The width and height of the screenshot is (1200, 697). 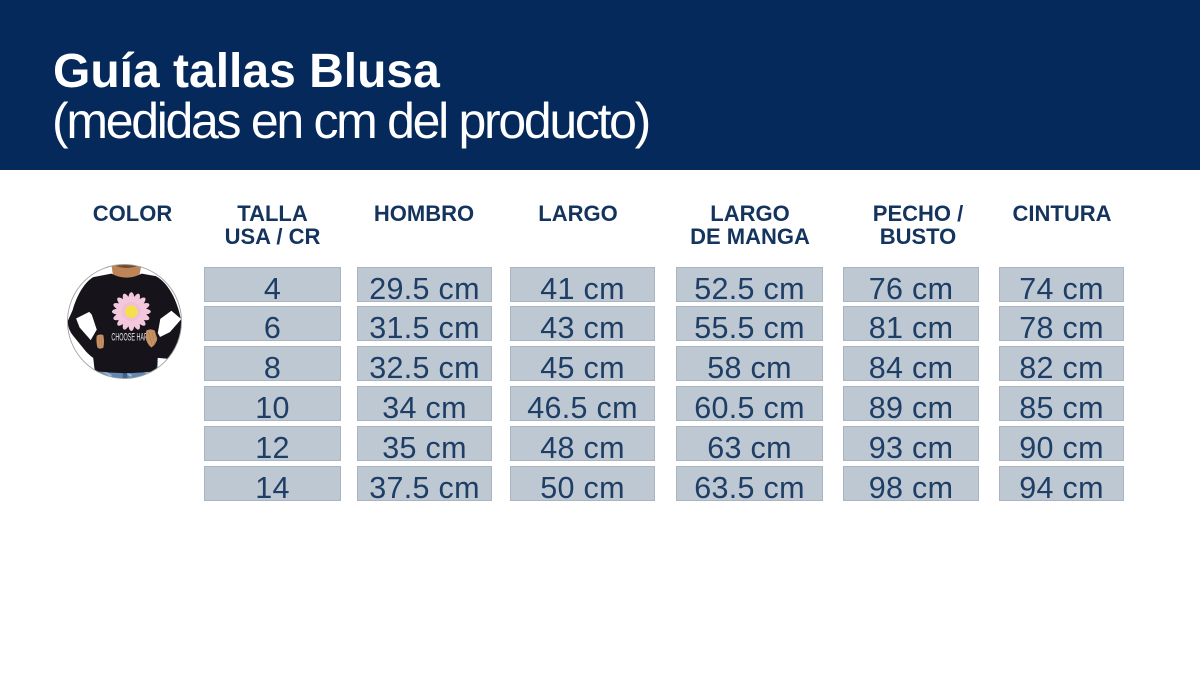 I want to click on svg-text: CHOOSE HAP, so click(x=129, y=338).